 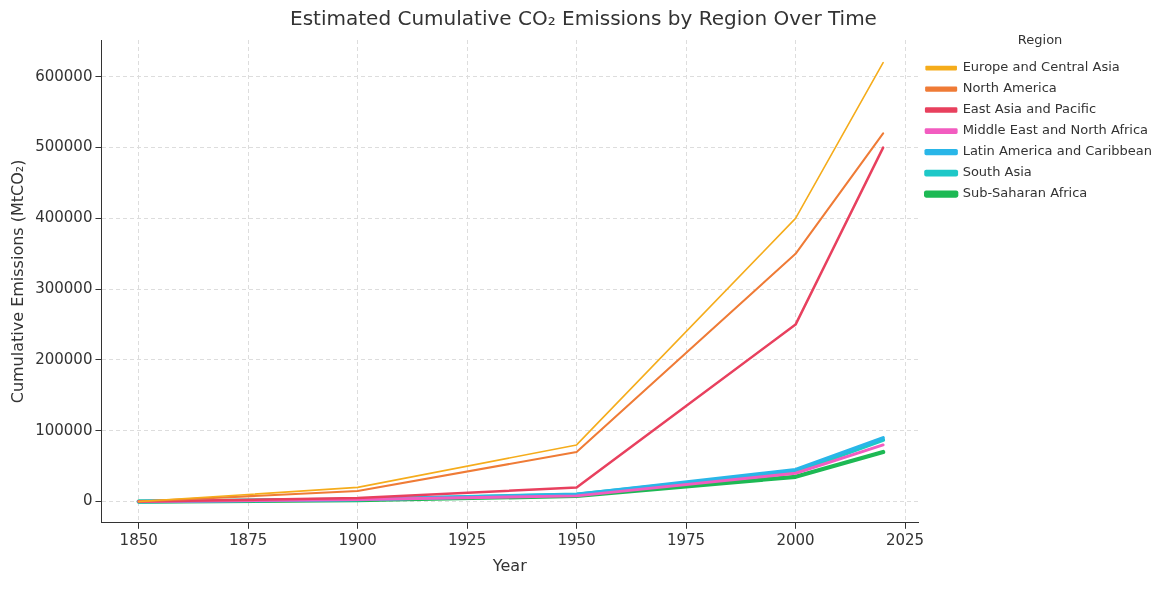 I want to click on legend-label: North America, so click(x=1009, y=88).